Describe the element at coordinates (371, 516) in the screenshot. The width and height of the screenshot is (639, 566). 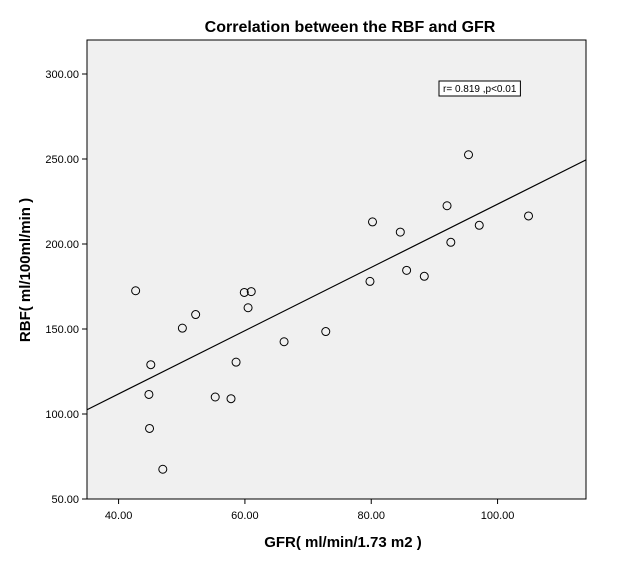
I see `x-tick-label: 80.00` at that location.